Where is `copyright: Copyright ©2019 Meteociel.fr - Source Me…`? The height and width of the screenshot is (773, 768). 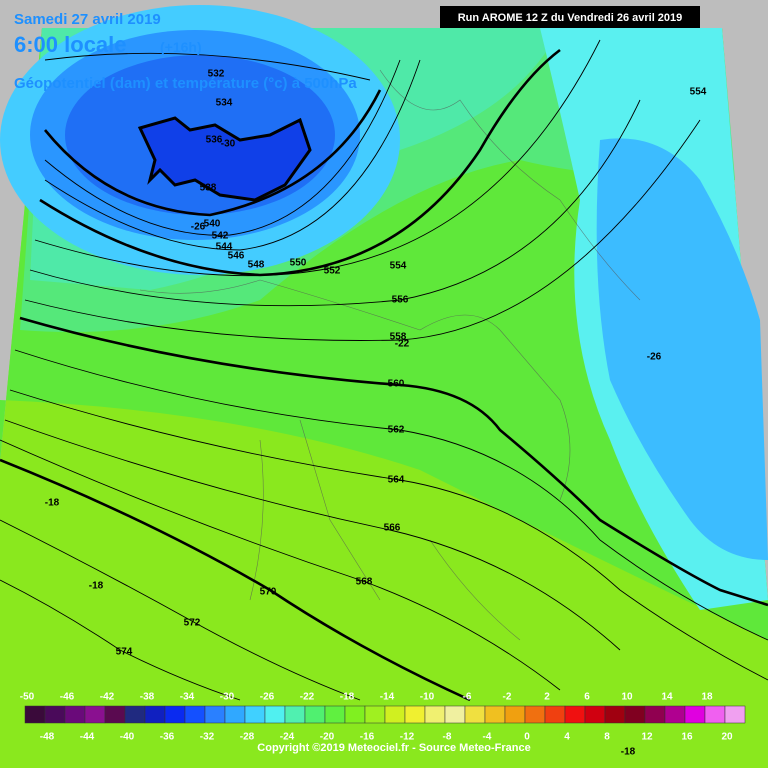
copyright: Copyright ©2019 Meteociel.fr - Source Me… is located at coordinates (393, 748).